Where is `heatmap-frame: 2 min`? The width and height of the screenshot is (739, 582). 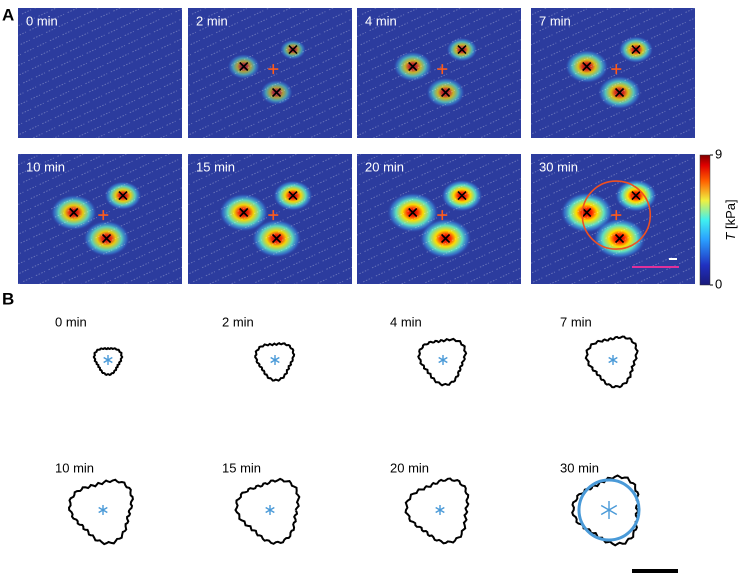 heatmap-frame: 2 min is located at coordinates (270, 73).